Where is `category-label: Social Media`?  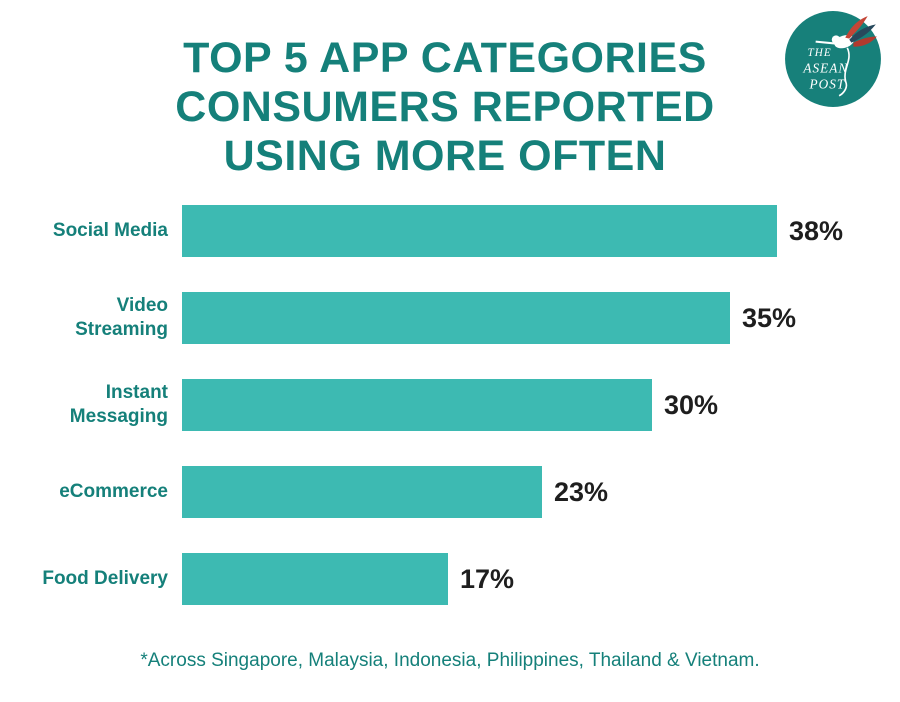 category-label: Social Media is located at coordinates (110, 231).